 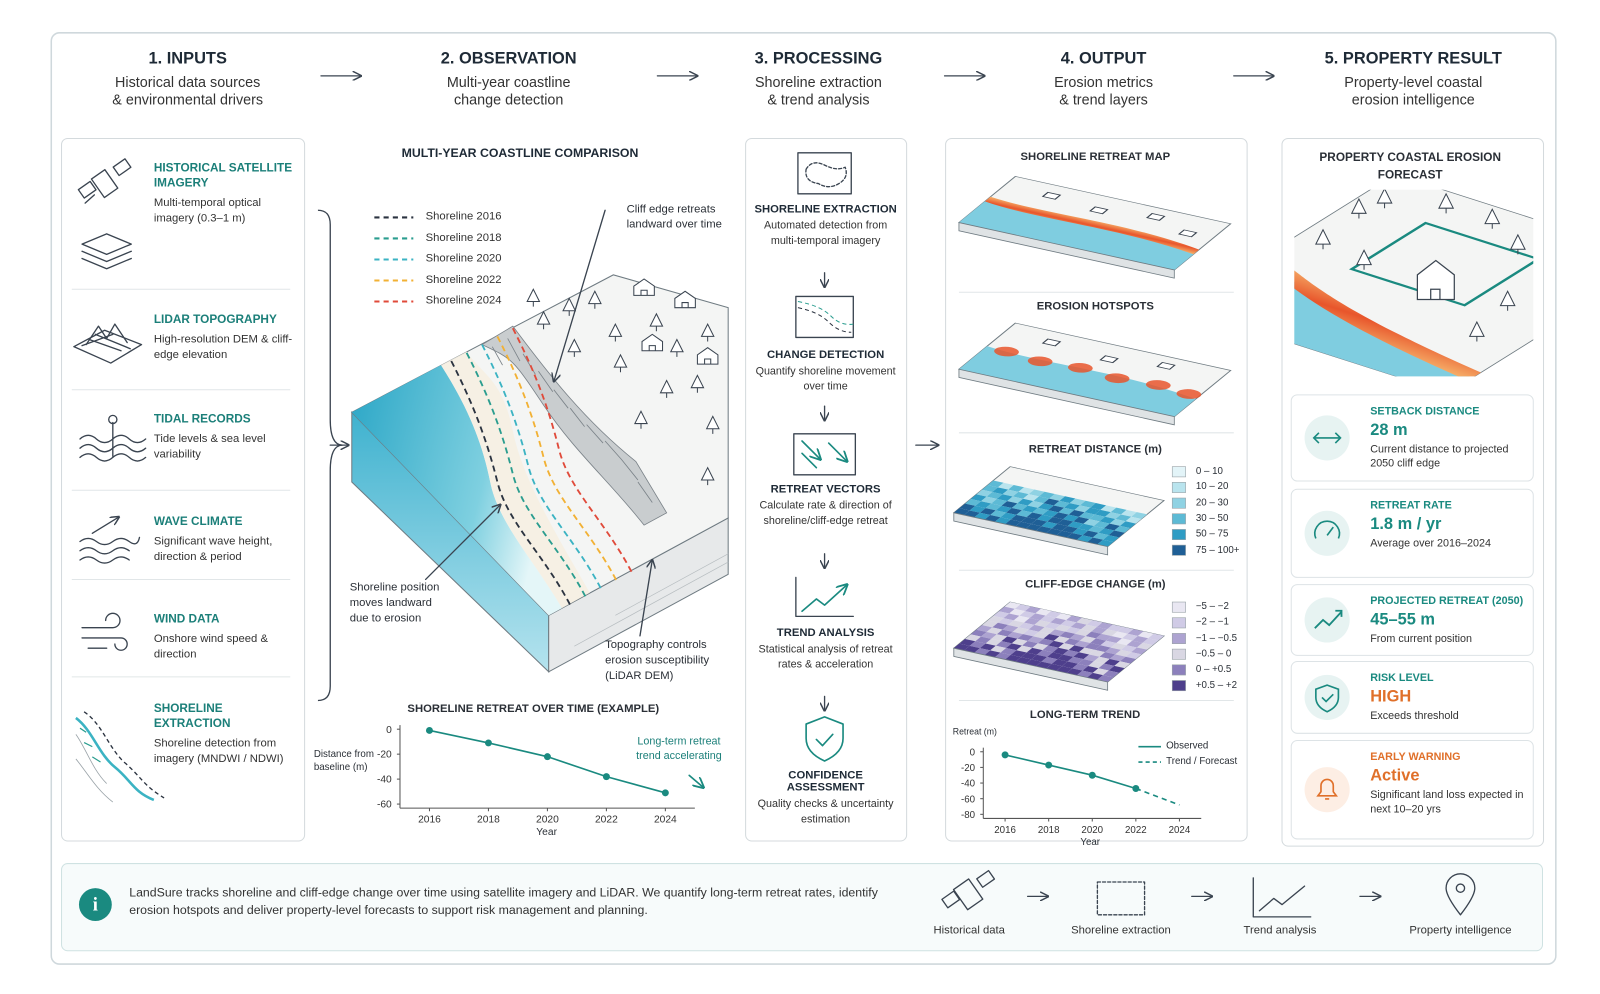 What do you see at coordinates (198, 522) in the screenshot?
I see `input-title: WAVE CLIMATE` at bounding box center [198, 522].